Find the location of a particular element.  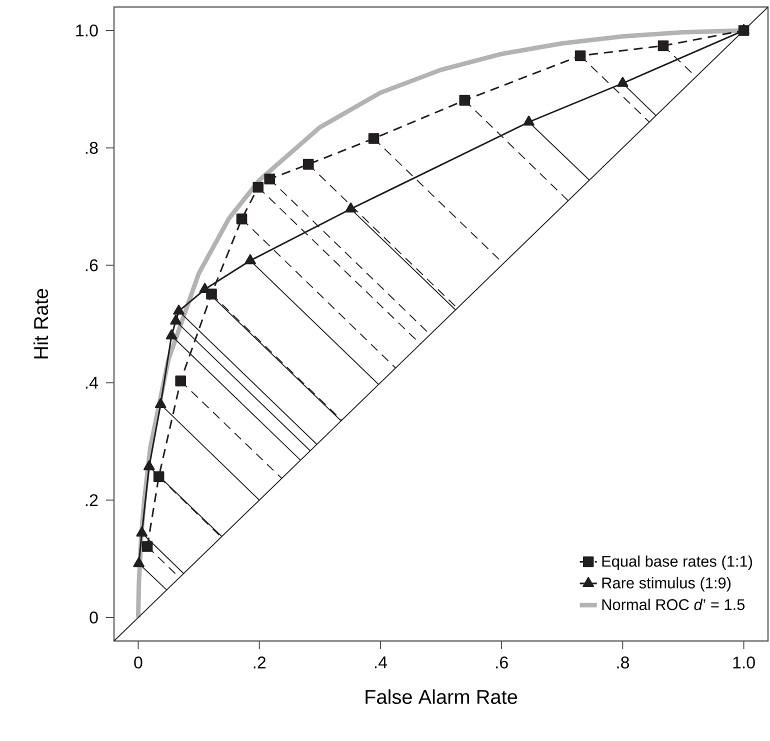

x-tick-label: .4 is located at coordinates (381, 662).